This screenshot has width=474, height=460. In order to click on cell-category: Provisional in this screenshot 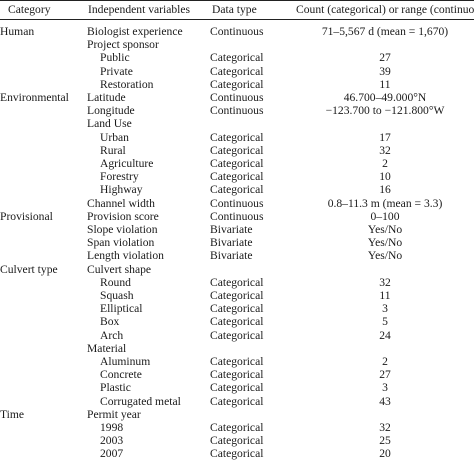, I will do `click(26, 216)`.